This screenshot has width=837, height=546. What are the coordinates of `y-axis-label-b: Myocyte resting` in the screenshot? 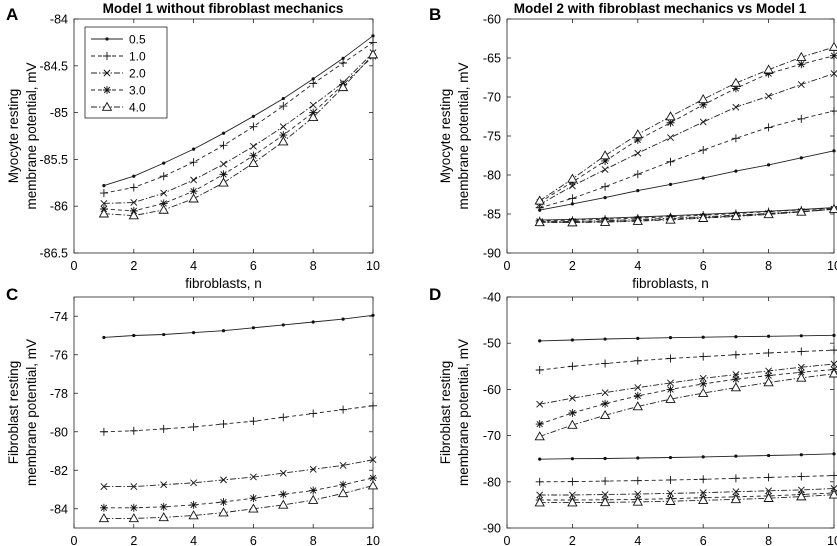 It's located at (445, 136).